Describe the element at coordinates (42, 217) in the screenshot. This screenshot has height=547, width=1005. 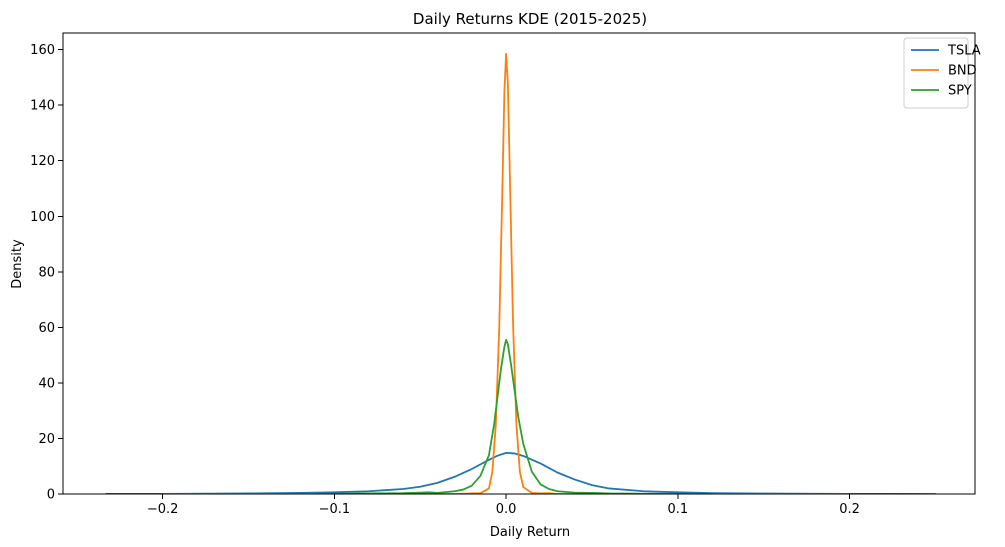
I see `y-tick-label: 100` at that location.